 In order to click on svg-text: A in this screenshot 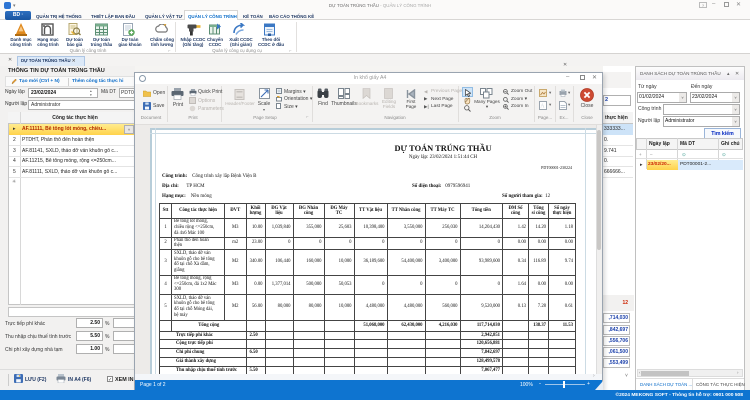, I will do `click(542, 107)`.